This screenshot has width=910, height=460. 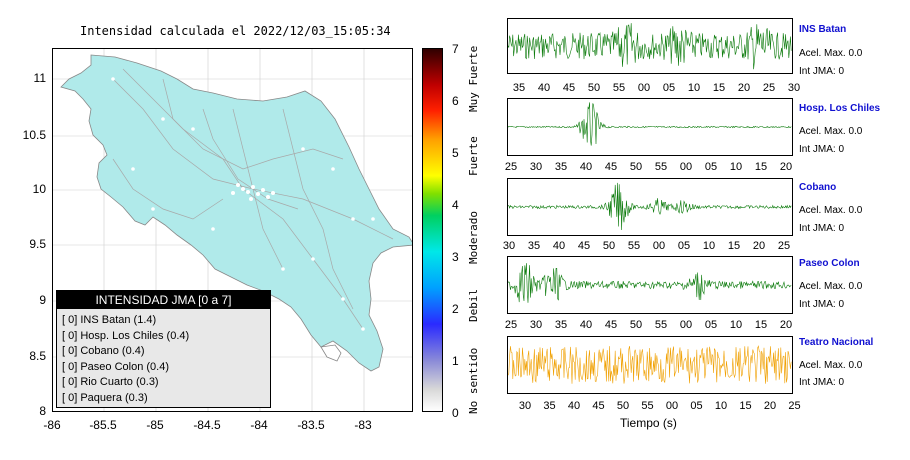 I want to click on map-xtick: -83, so click(x=363, y=425).